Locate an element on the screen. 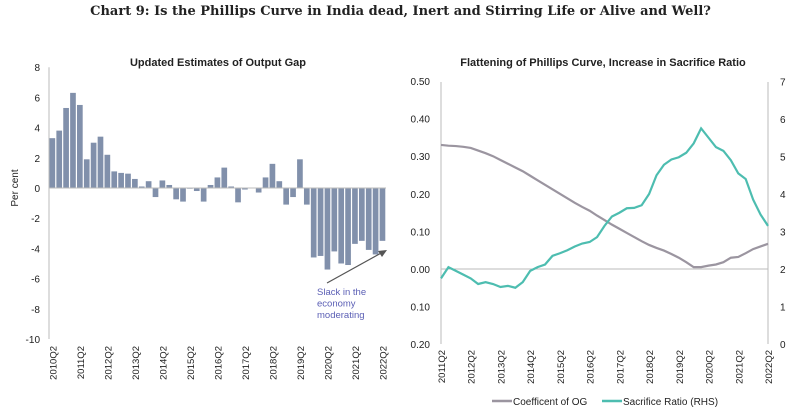  x-tick-label: 2013Q2 is located at coordinates (136, 363).